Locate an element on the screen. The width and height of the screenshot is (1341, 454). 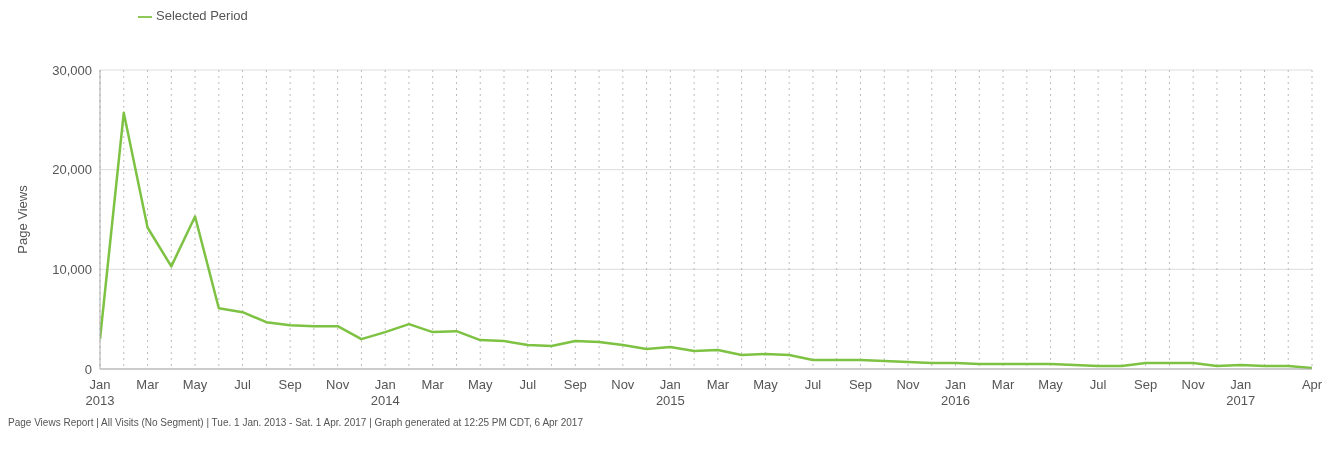
legend-label: Selected Period is located at coordinates (202, 15).